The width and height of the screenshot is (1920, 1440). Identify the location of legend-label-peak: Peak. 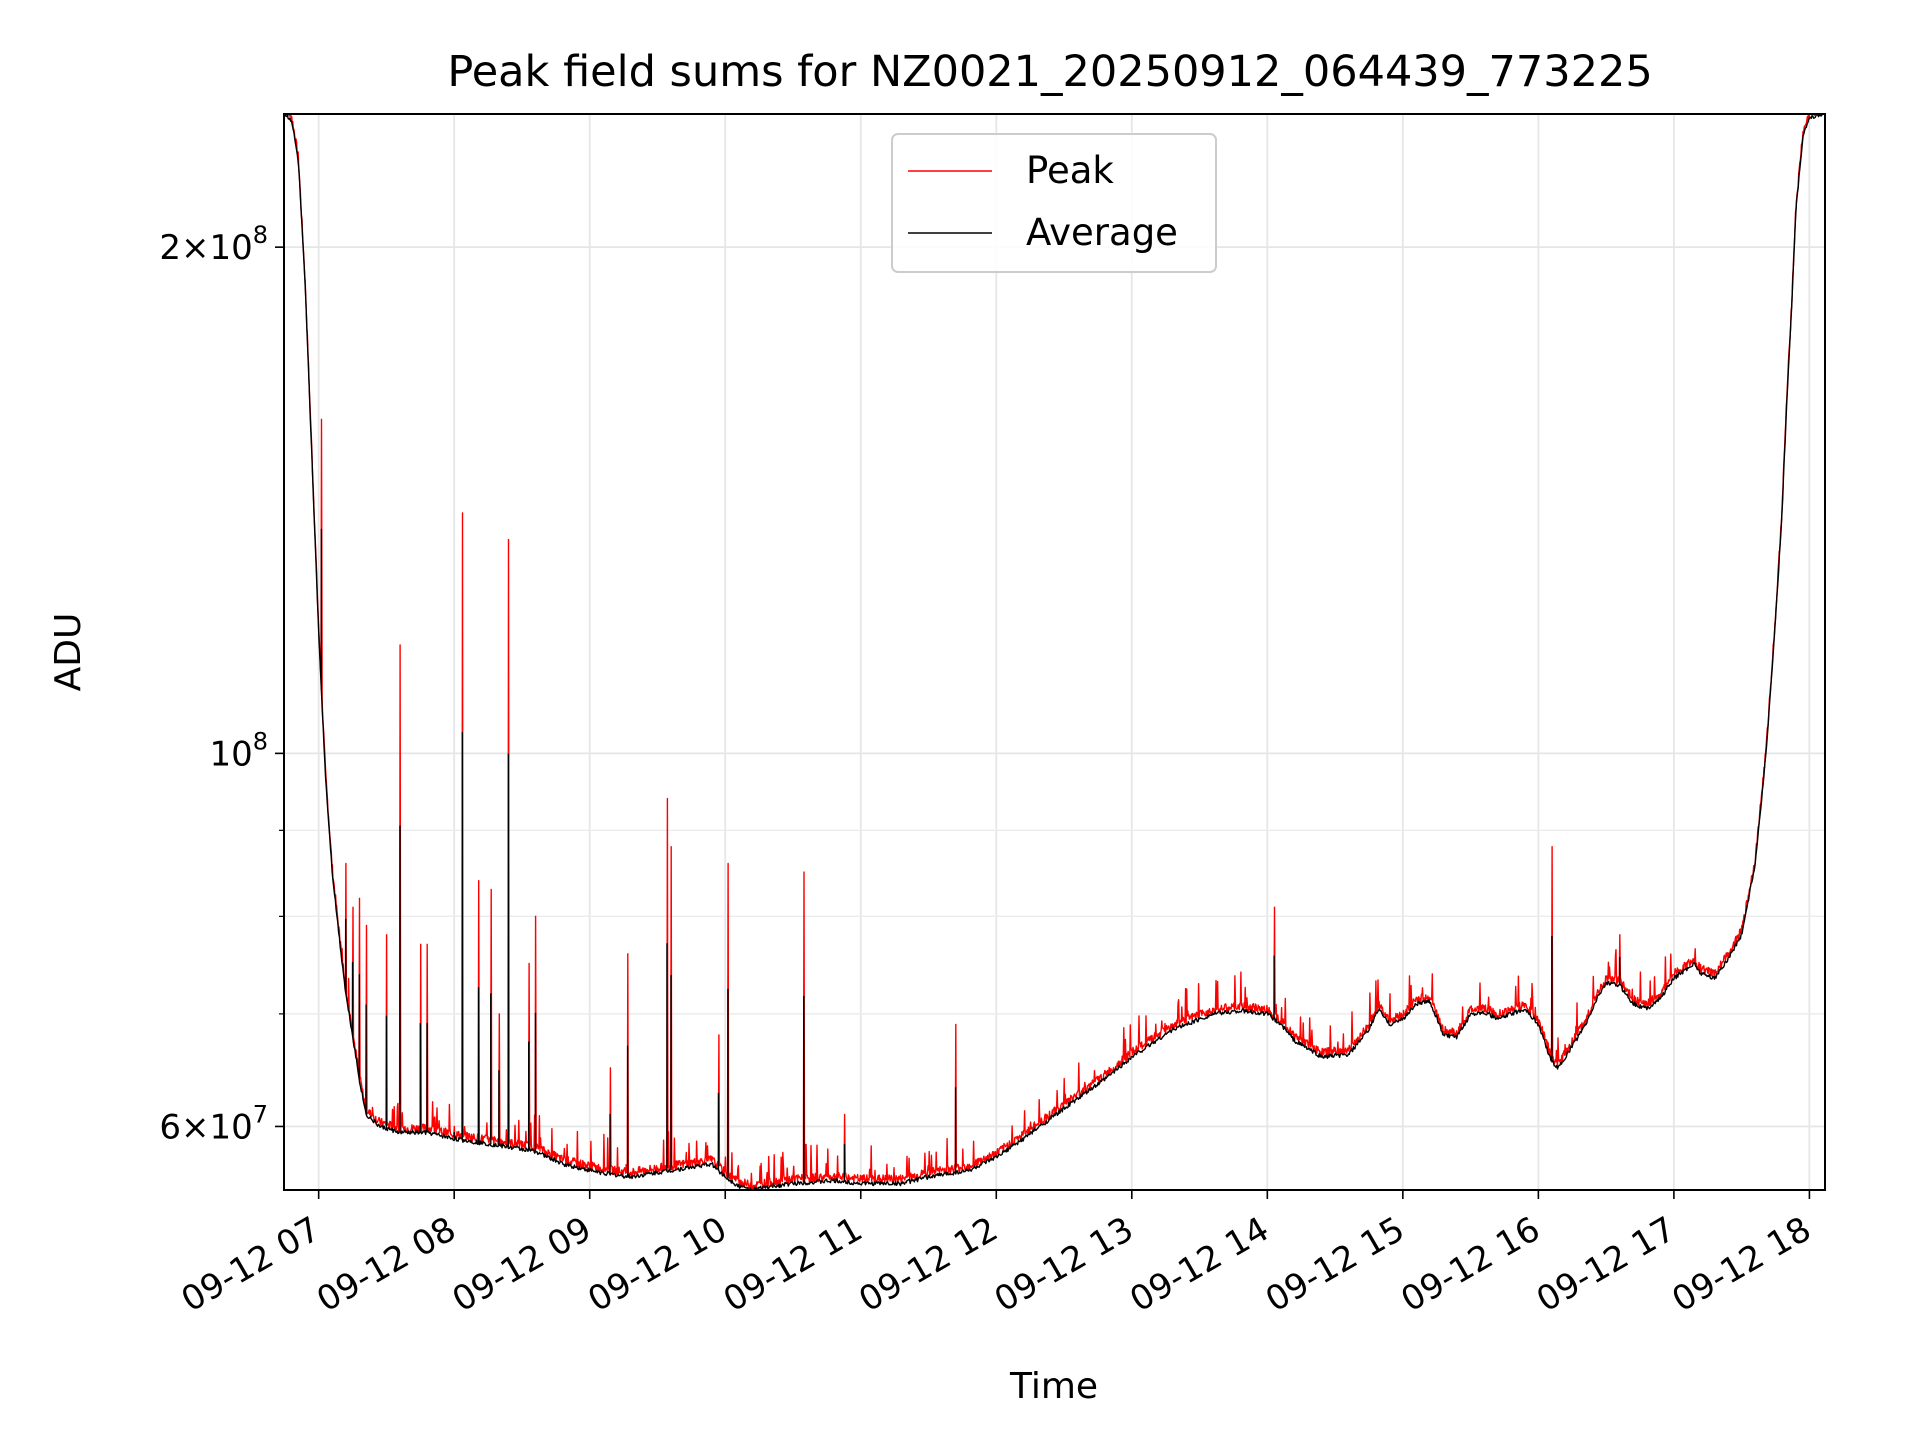
(1070, 170).